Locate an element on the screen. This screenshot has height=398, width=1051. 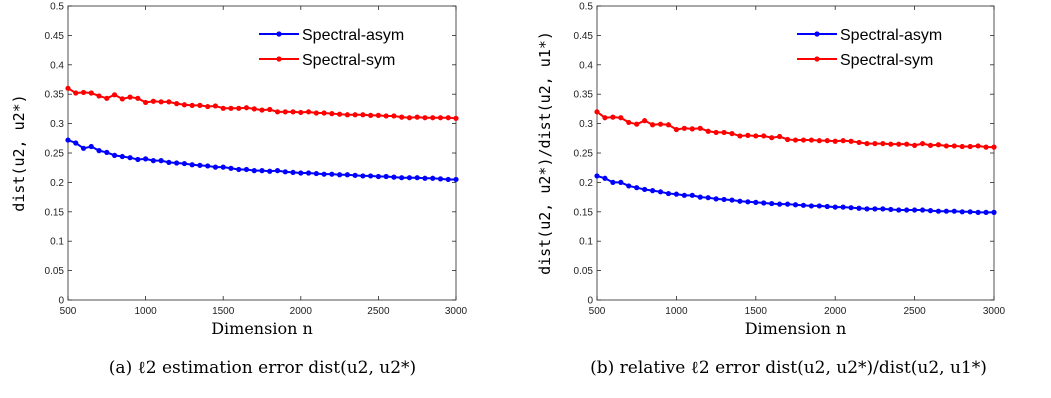
y-tick-label: 0.45 is located at coordinates (584, 36).